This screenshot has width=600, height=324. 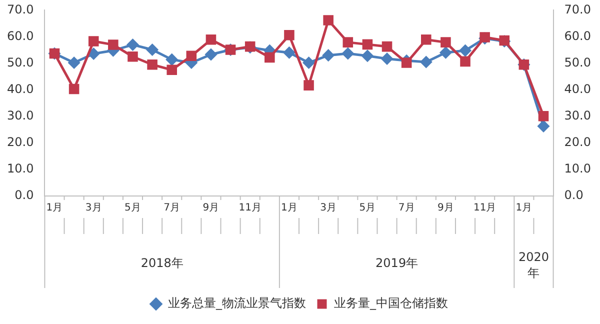 I want to click on y2-tick-label: 50.0, so click(x=577, y=62).